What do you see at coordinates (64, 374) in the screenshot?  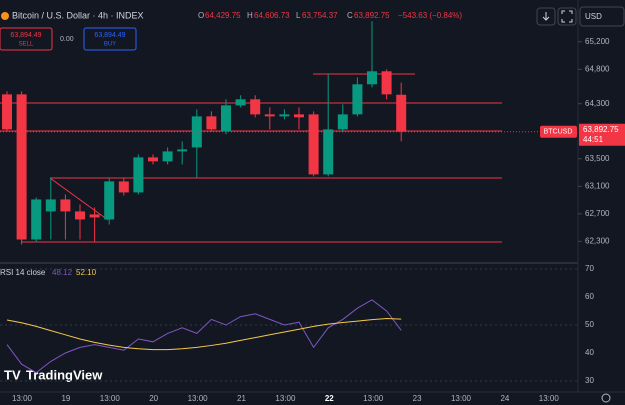 I see `watermark: TradingView` at bounding box center [64, 374].